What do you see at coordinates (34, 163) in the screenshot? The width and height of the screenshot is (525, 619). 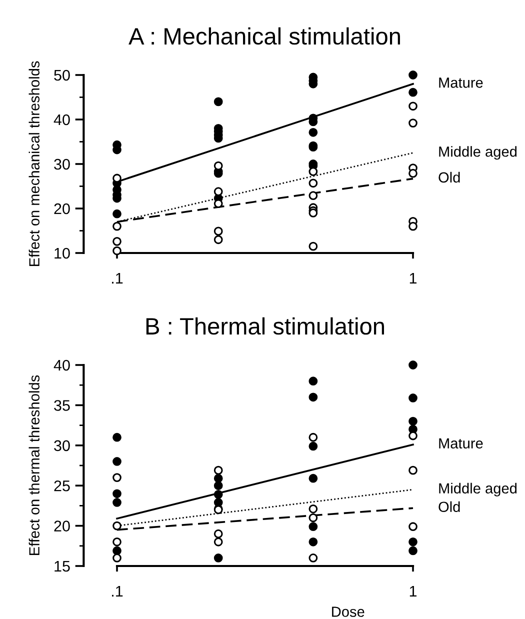 I see `y-axis-title: Effect on mechanical thresholds` at bounding box center [34, 163].